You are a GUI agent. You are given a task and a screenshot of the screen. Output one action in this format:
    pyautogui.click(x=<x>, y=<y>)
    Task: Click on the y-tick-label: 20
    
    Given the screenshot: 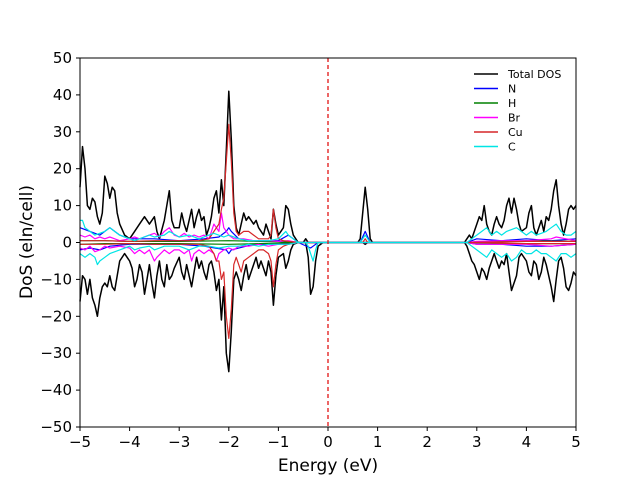 What is the action you would take?
    pyautogui.click(x=62, y=169)
    